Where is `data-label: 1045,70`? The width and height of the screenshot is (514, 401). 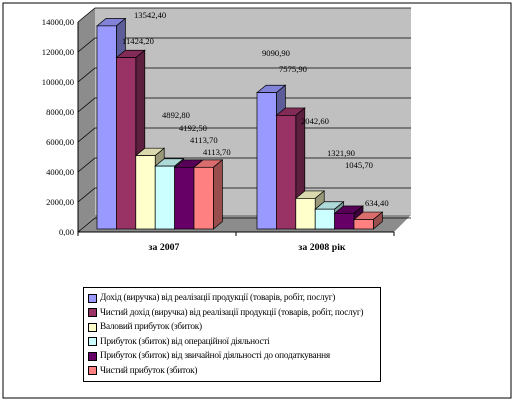 data-label: 1045,70 is located at coordinates (359, 165).